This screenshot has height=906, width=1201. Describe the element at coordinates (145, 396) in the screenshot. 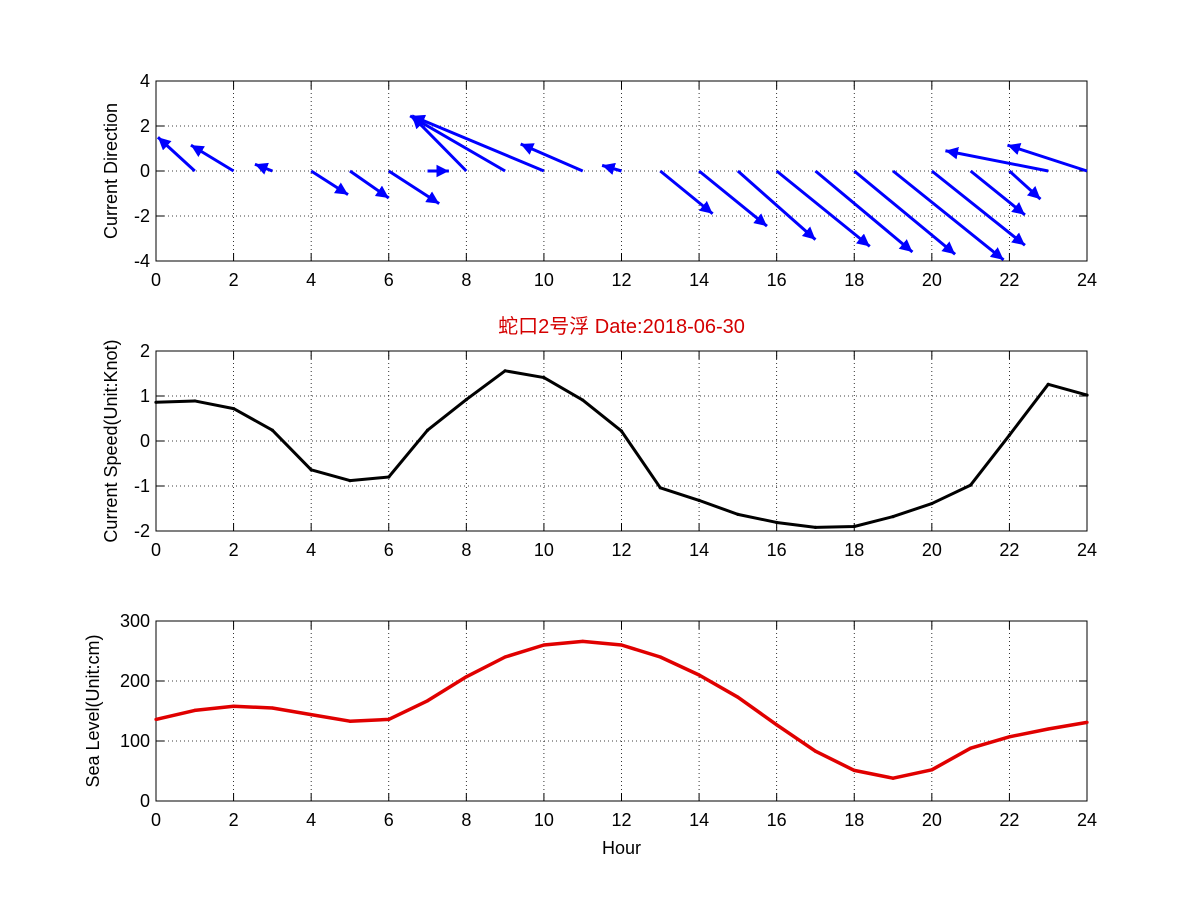

I see `y-tick-label: 1` at that location.